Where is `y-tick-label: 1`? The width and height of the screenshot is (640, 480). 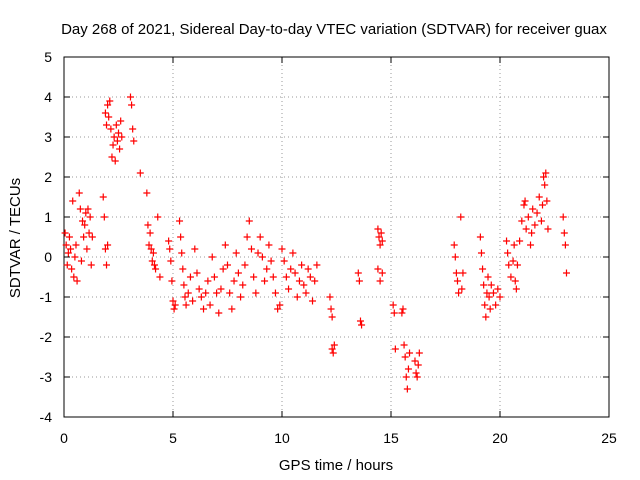 y-tick-label: 1 is located at coordinates (48, 217).